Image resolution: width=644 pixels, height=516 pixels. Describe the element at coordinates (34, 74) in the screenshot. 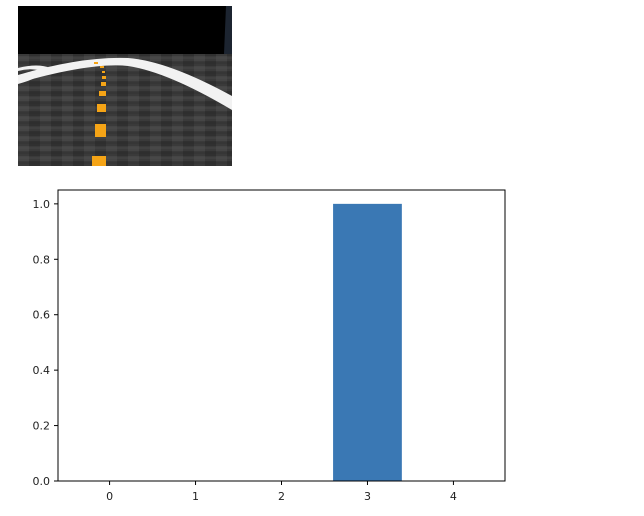

I see `edge-line-left` at that location.